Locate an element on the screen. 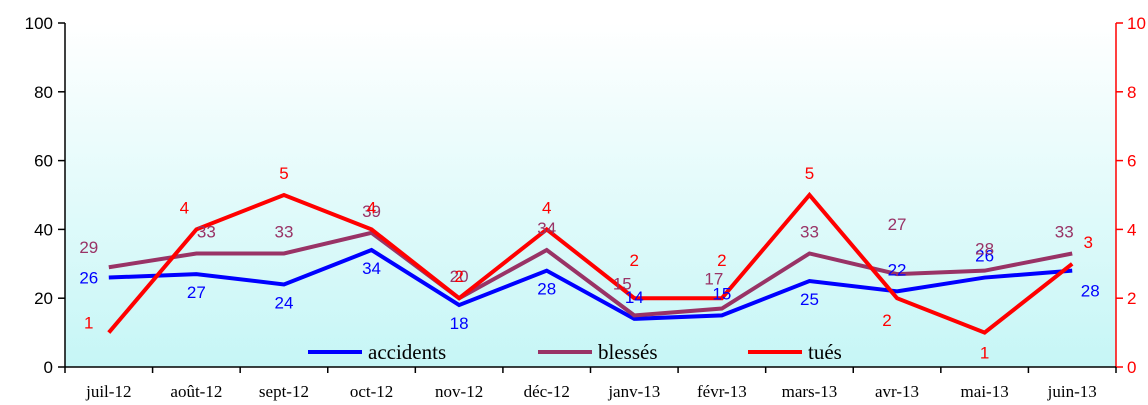 This screenshot has width=1148, height=405. x-tick-label: nov-12 is located at coordinates (459, 391).